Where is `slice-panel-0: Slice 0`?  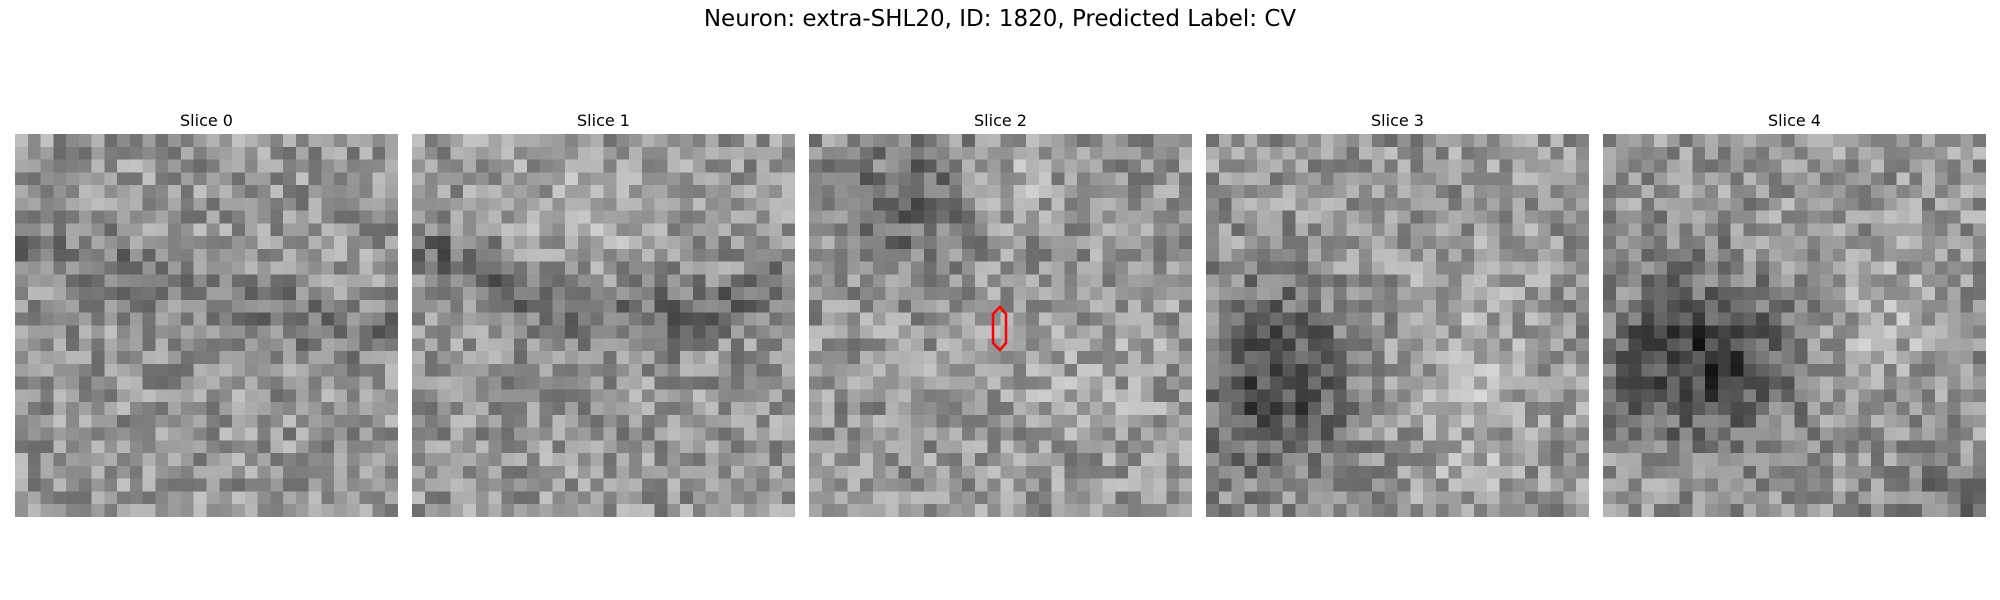
slice-panel-0: Slice 0 is located at coordinates (206, 312).